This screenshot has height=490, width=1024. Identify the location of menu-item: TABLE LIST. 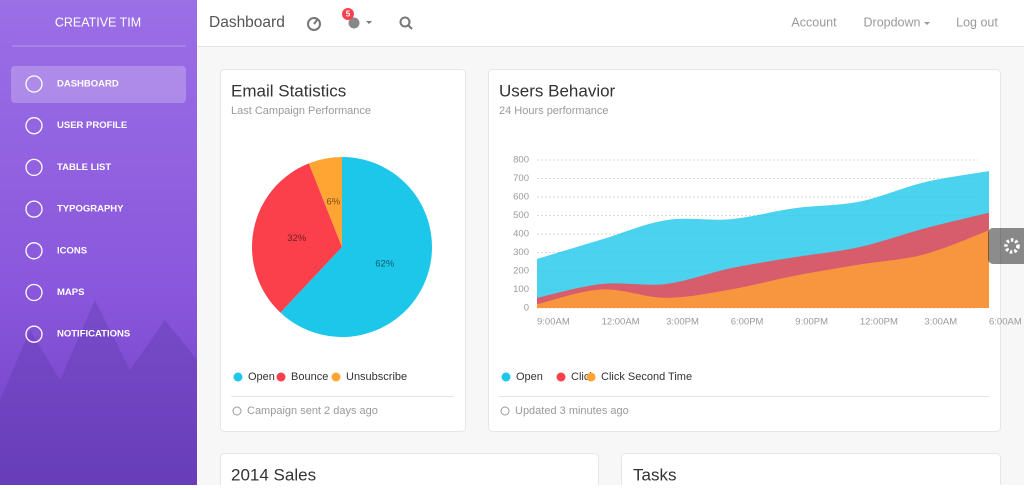
(84, 167).